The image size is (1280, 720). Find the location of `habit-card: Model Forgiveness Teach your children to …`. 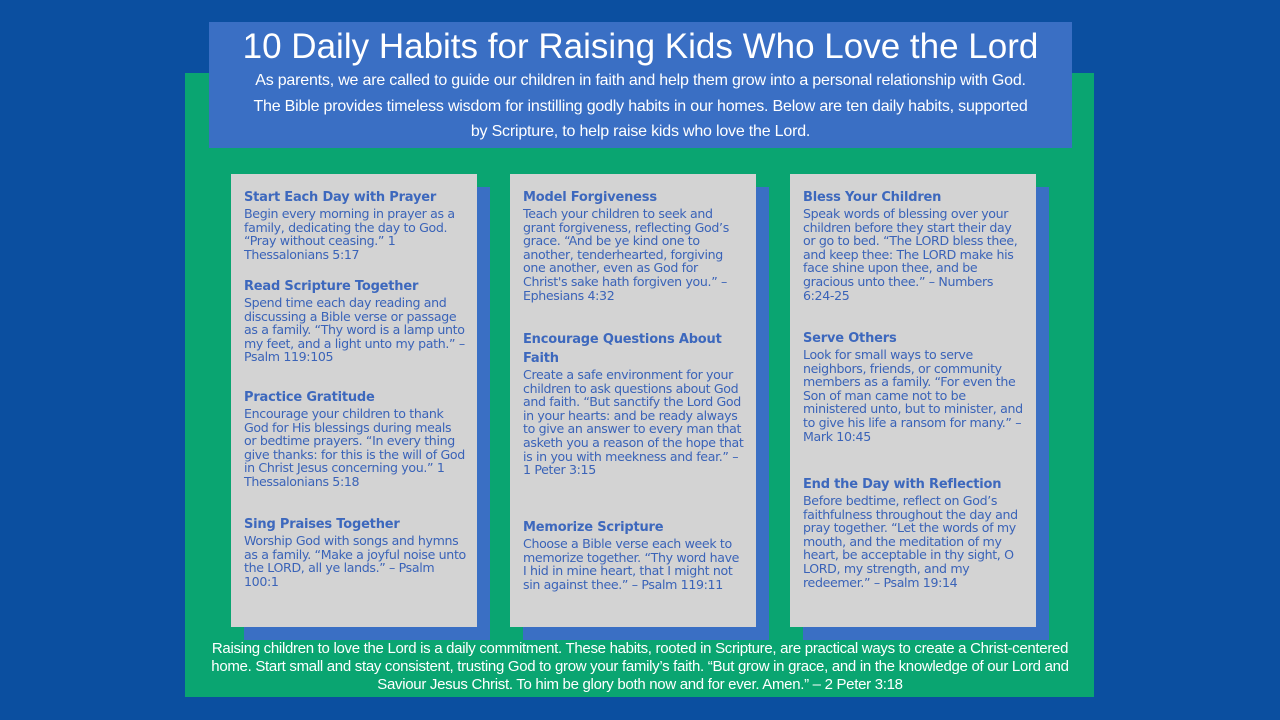

habit-card: Model Forgiveness Teach your children to … is located at coordinates (633, 400).